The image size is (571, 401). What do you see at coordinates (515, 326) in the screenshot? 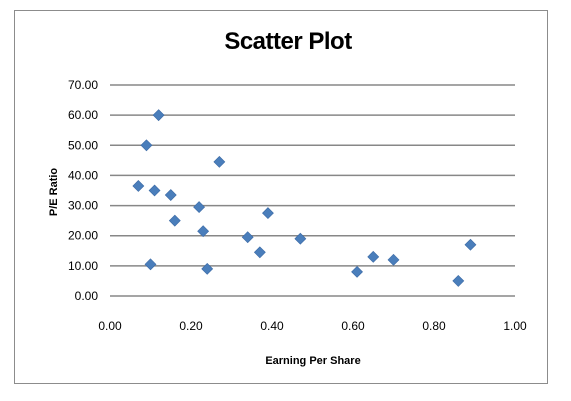
I see `x-tick-label: 1.00` at bounding box center [515, 326].